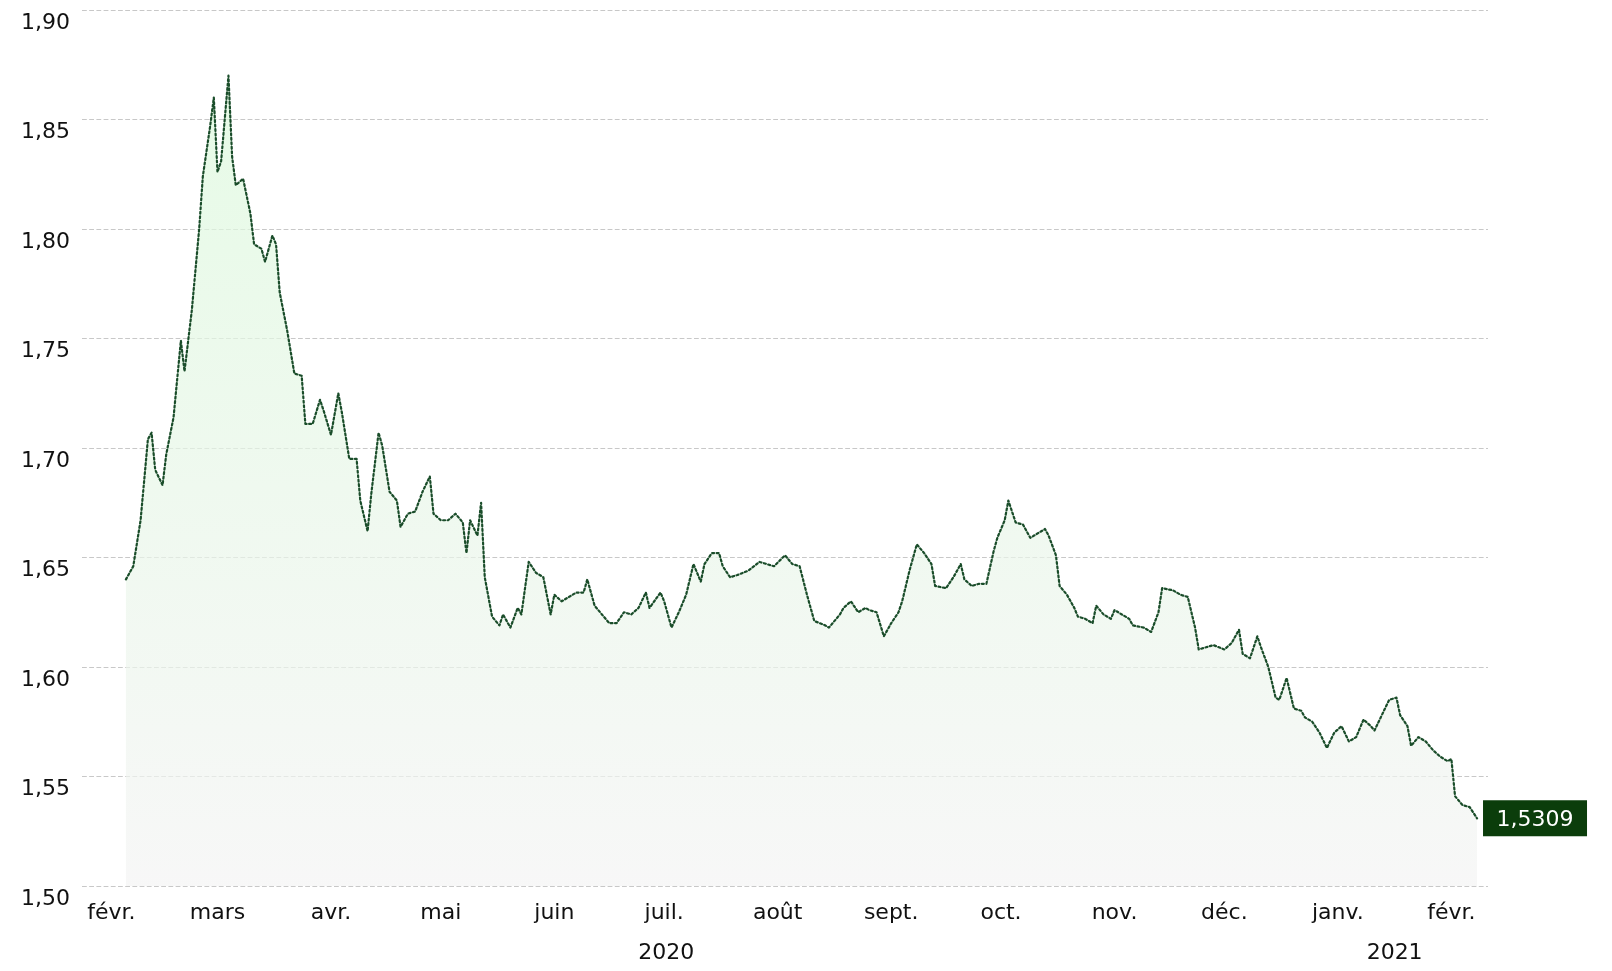 Image resolution: width=1612 pixels, height=971 pixels. I want to click on y-tick-label: 1,85, so click(45, 130).